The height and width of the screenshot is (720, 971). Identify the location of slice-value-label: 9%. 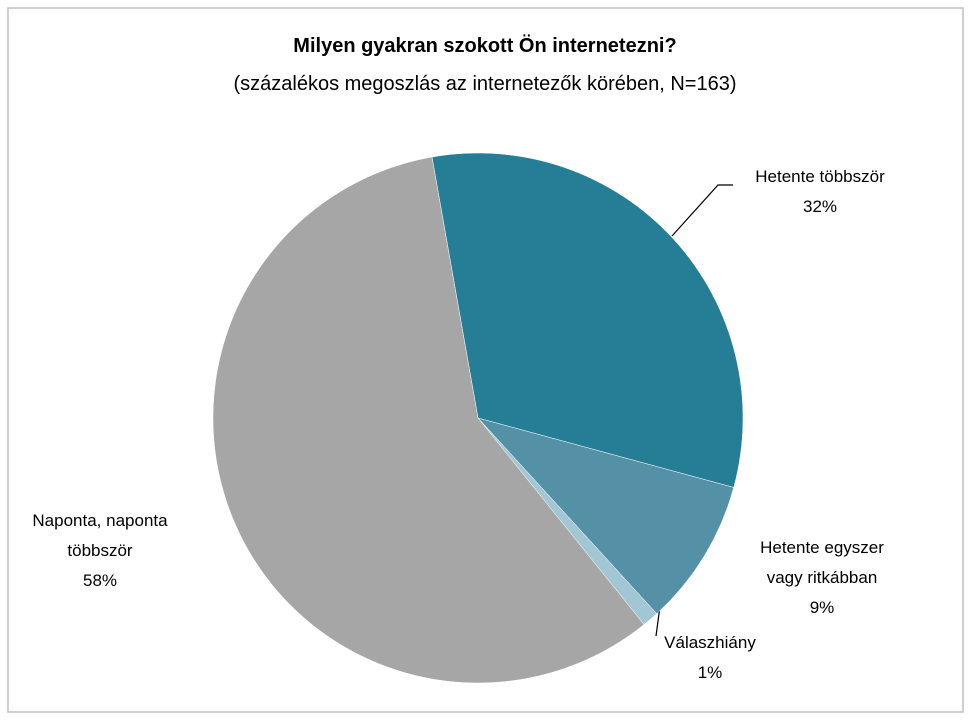
(822, 607).